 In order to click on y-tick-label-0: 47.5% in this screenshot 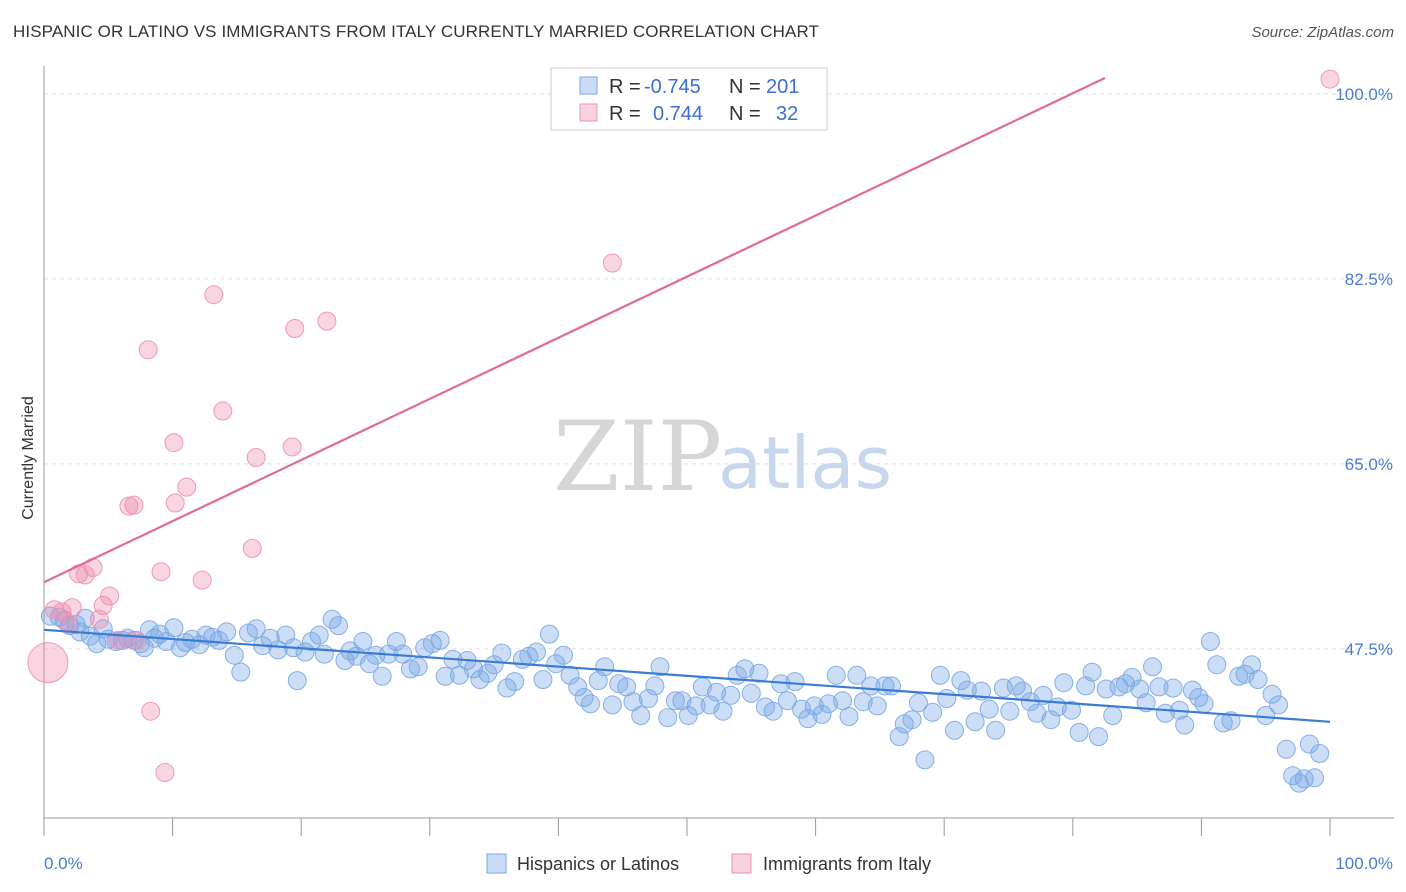, I will do `click(1369, 649)`.